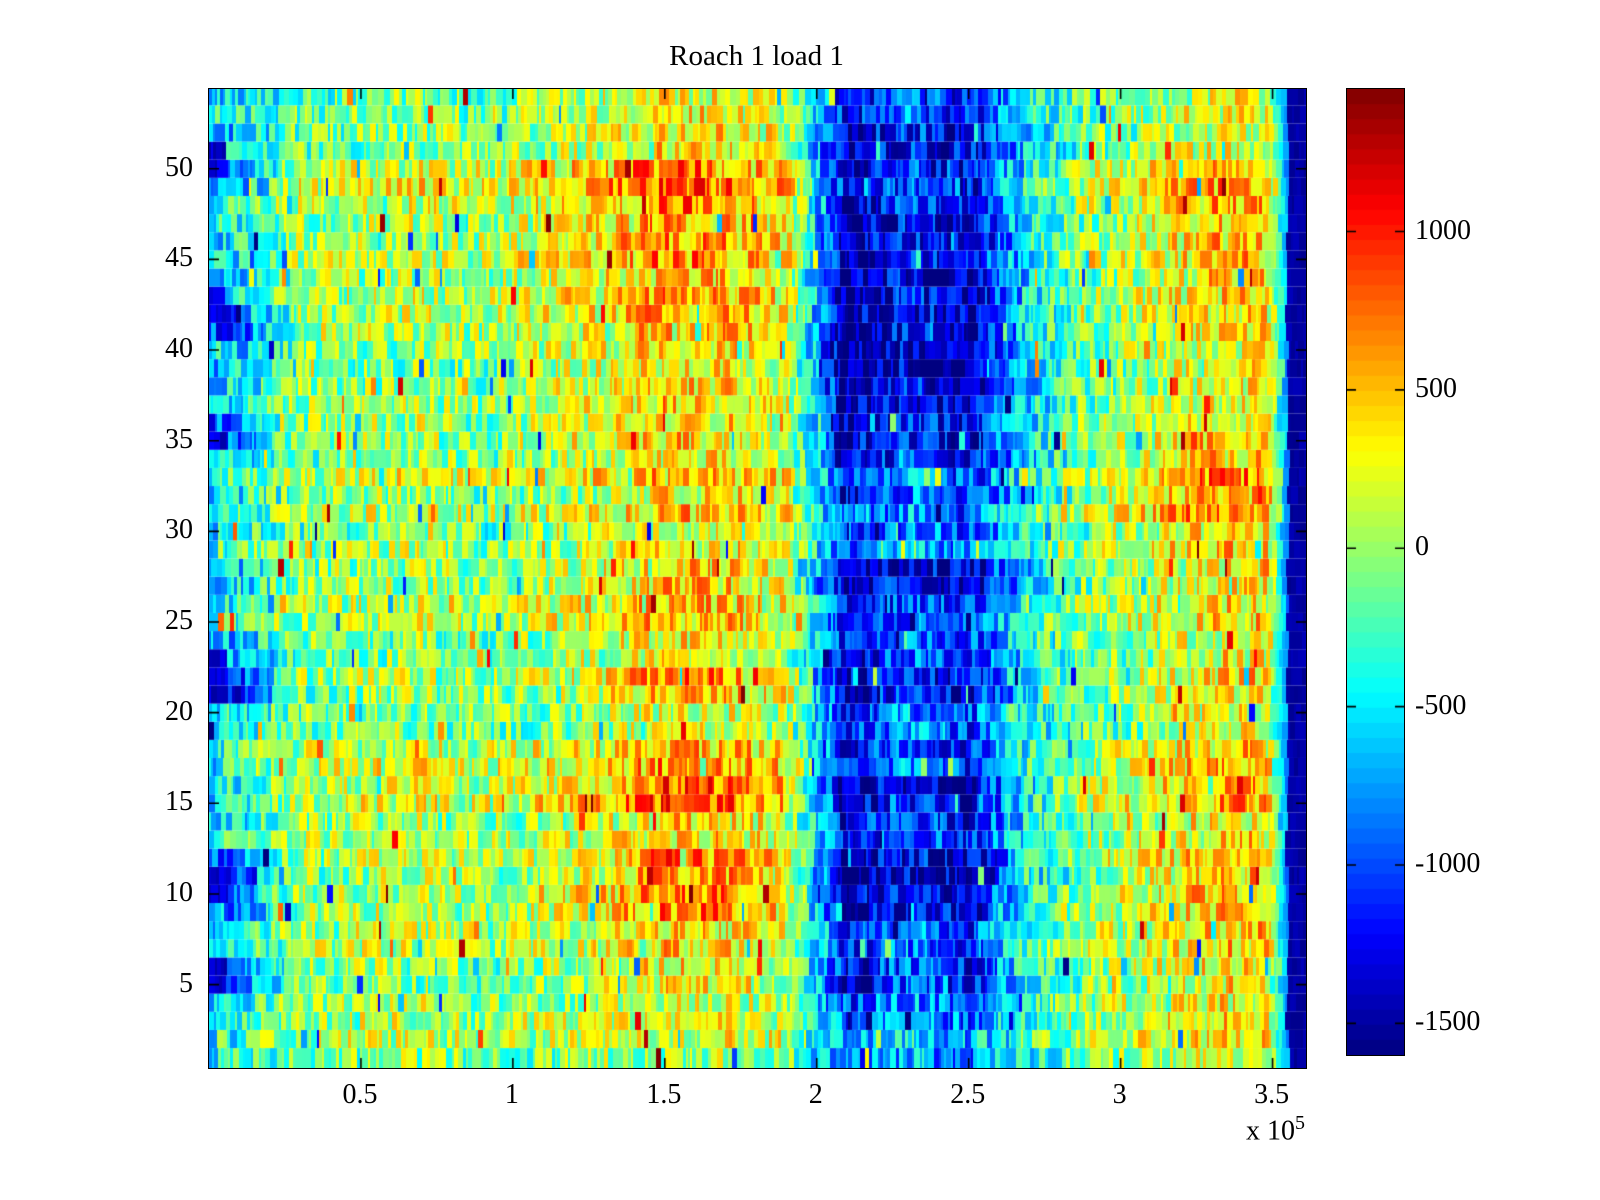 This screenshot has width=1600, height=1200. What do you see at coordinates (179, 530) in the screenshot?
I see `y-axis-tick-label: 30` at bounding box center [179, 530].